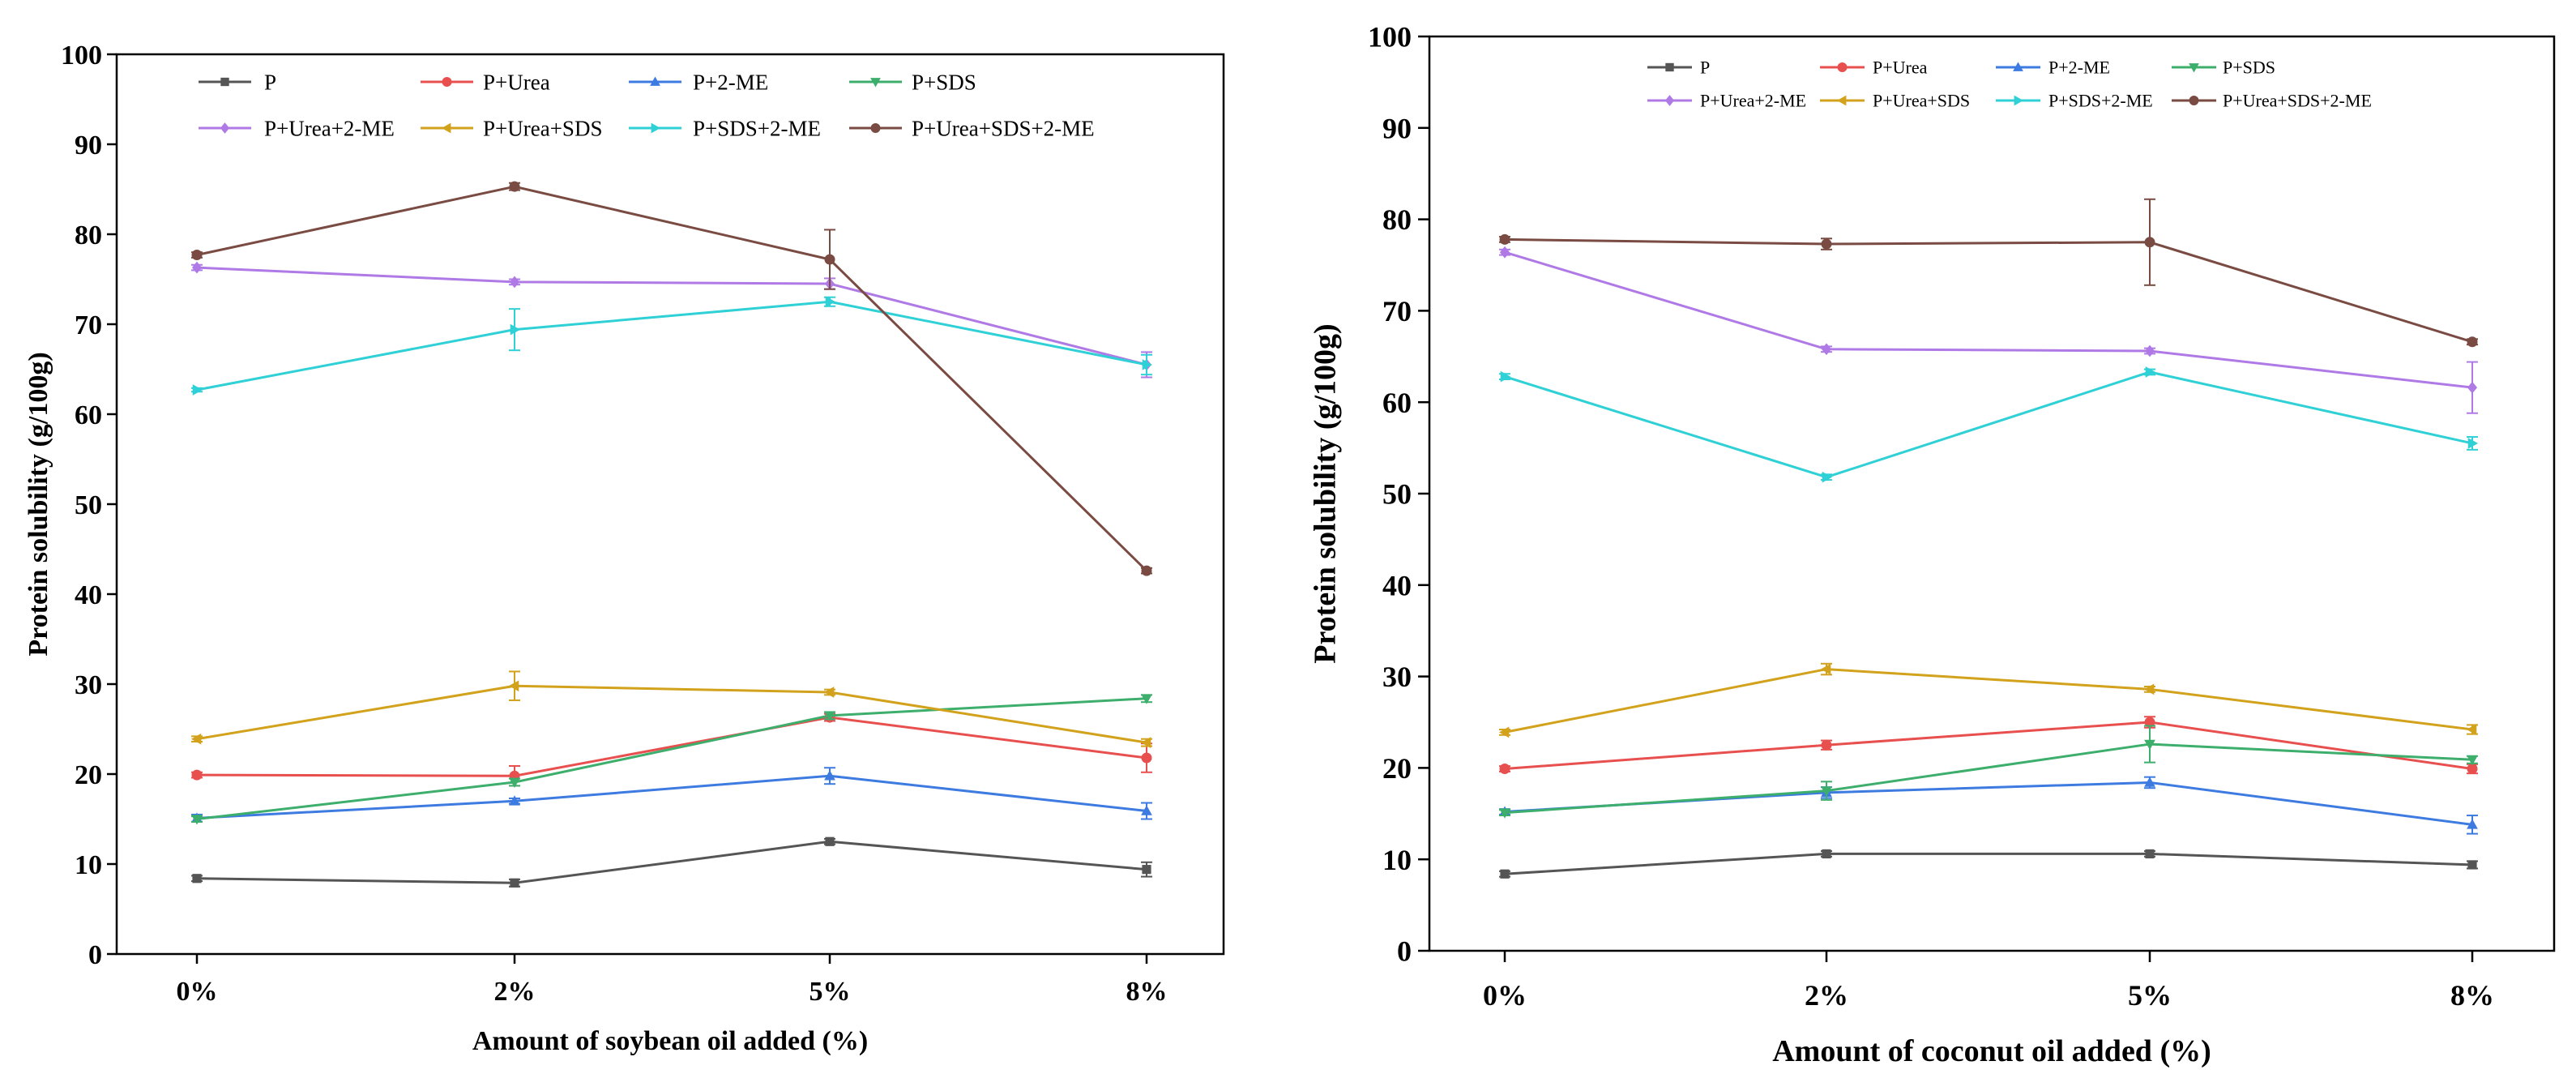 Image resolution: width=2576 pixels, height=1091 pixels. What do you see at coordinates (1397, 768) in the screenshot?
I see `coconut-y-tick-label: 20` at bounding box center [1397, 768].